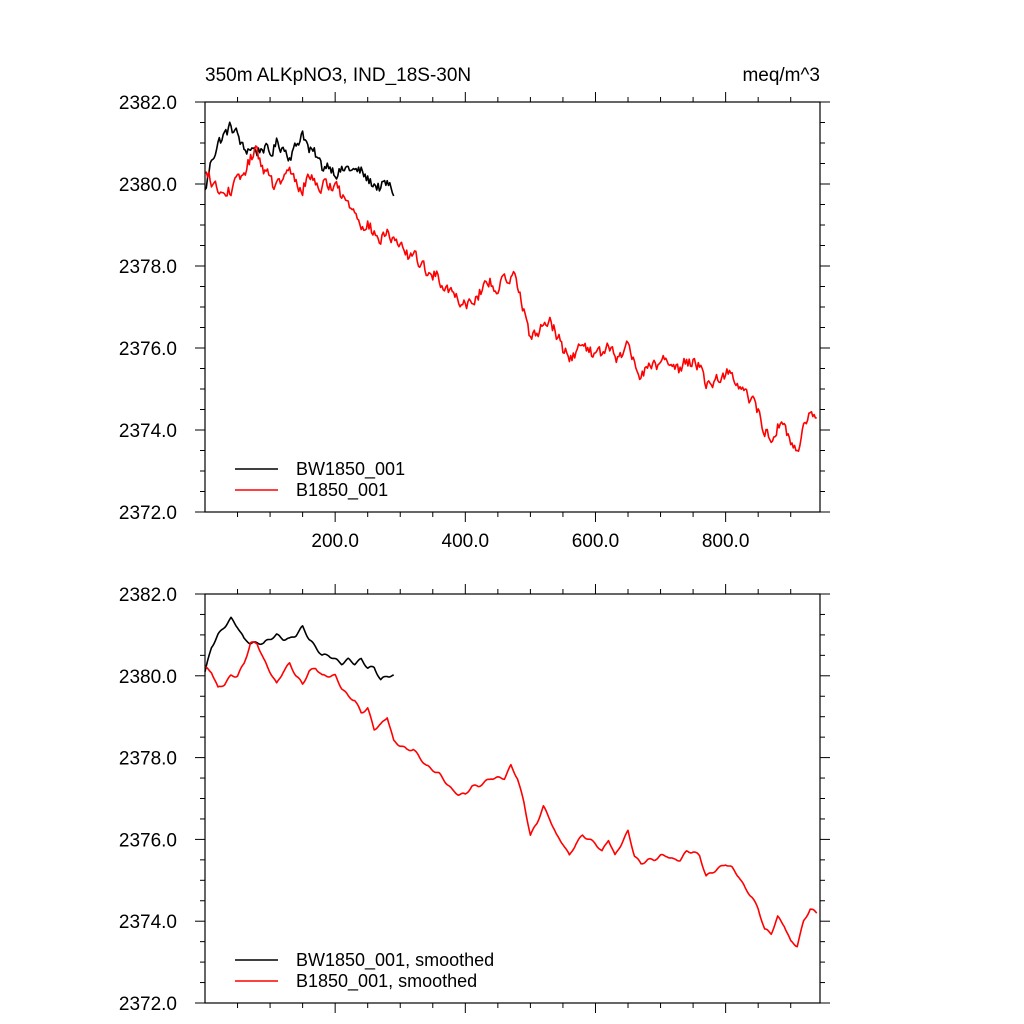 This screenshot has height=1024, width=1024. What do you see at coordinates (386, 981) in the screenshot?
I see `legend-label: B1850_001, smoothed` at bounding box center [386, 981].